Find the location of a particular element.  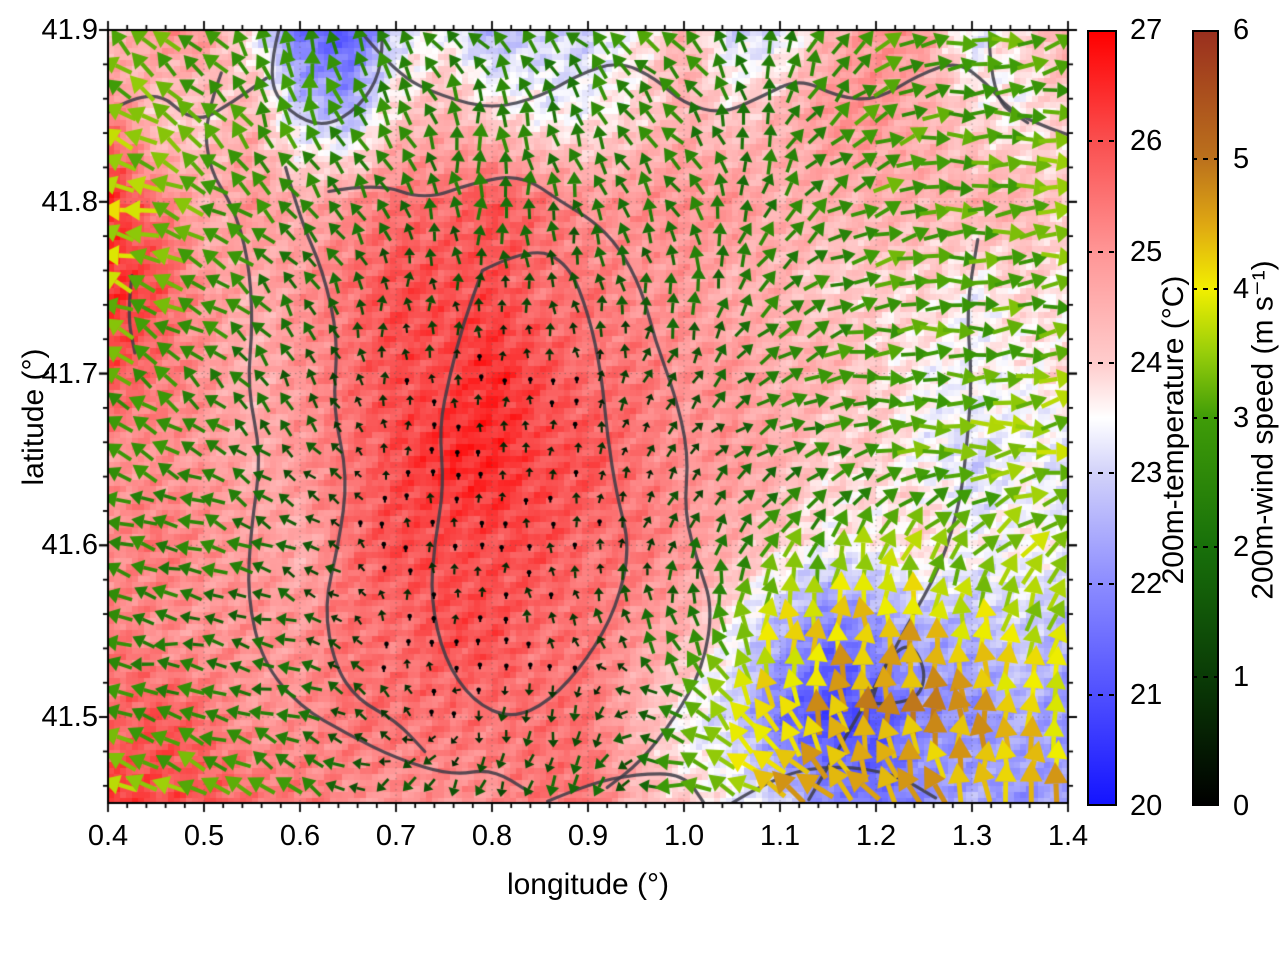

x-tick-label: 0.6 is located at coordinates (300, 836).